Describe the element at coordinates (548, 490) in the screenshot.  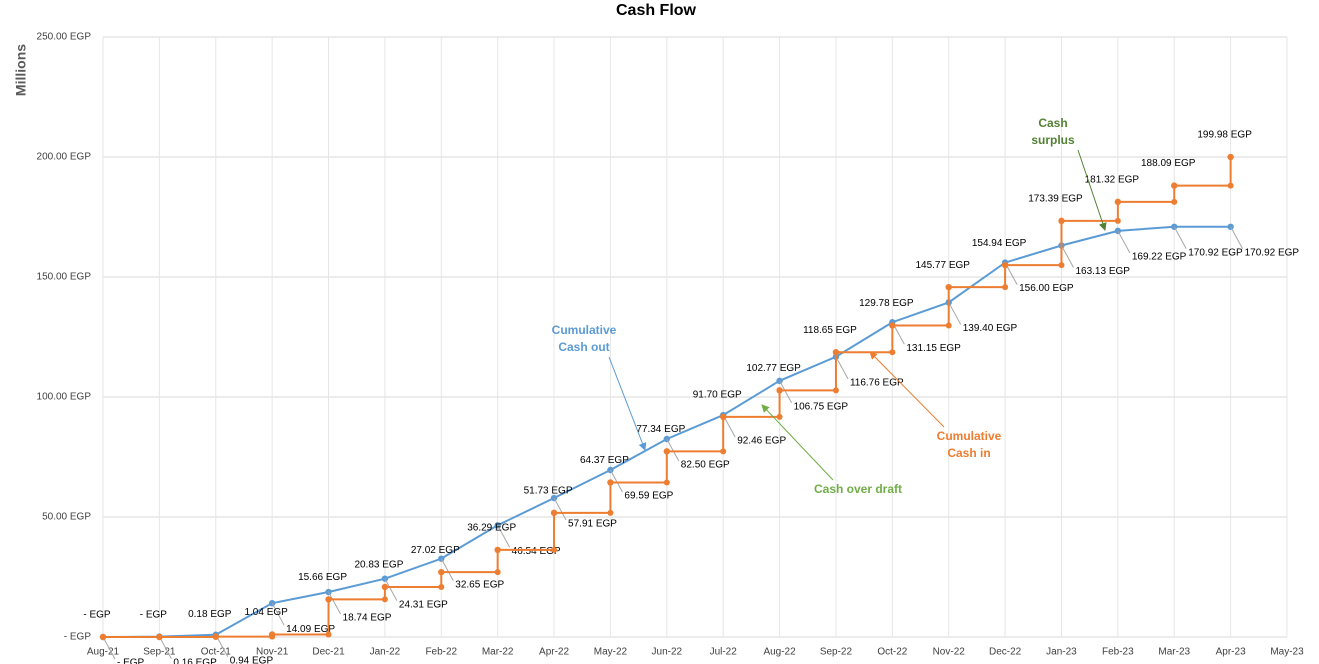
I see `value-label: 51.73 EGP` at that location.